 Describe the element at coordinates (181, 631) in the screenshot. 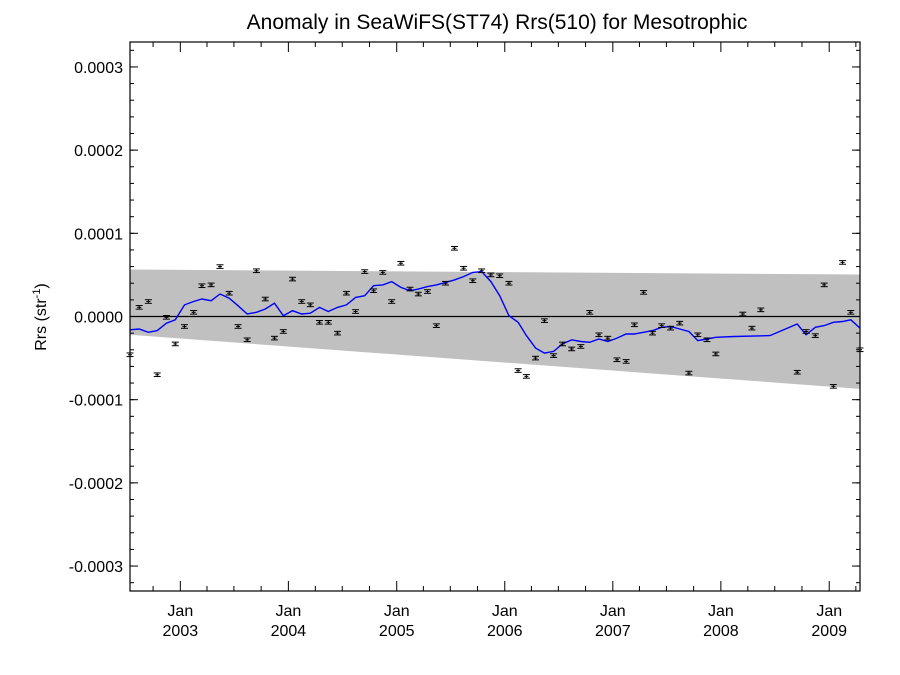

I see `x-tick-year-label: 2003` at that location.